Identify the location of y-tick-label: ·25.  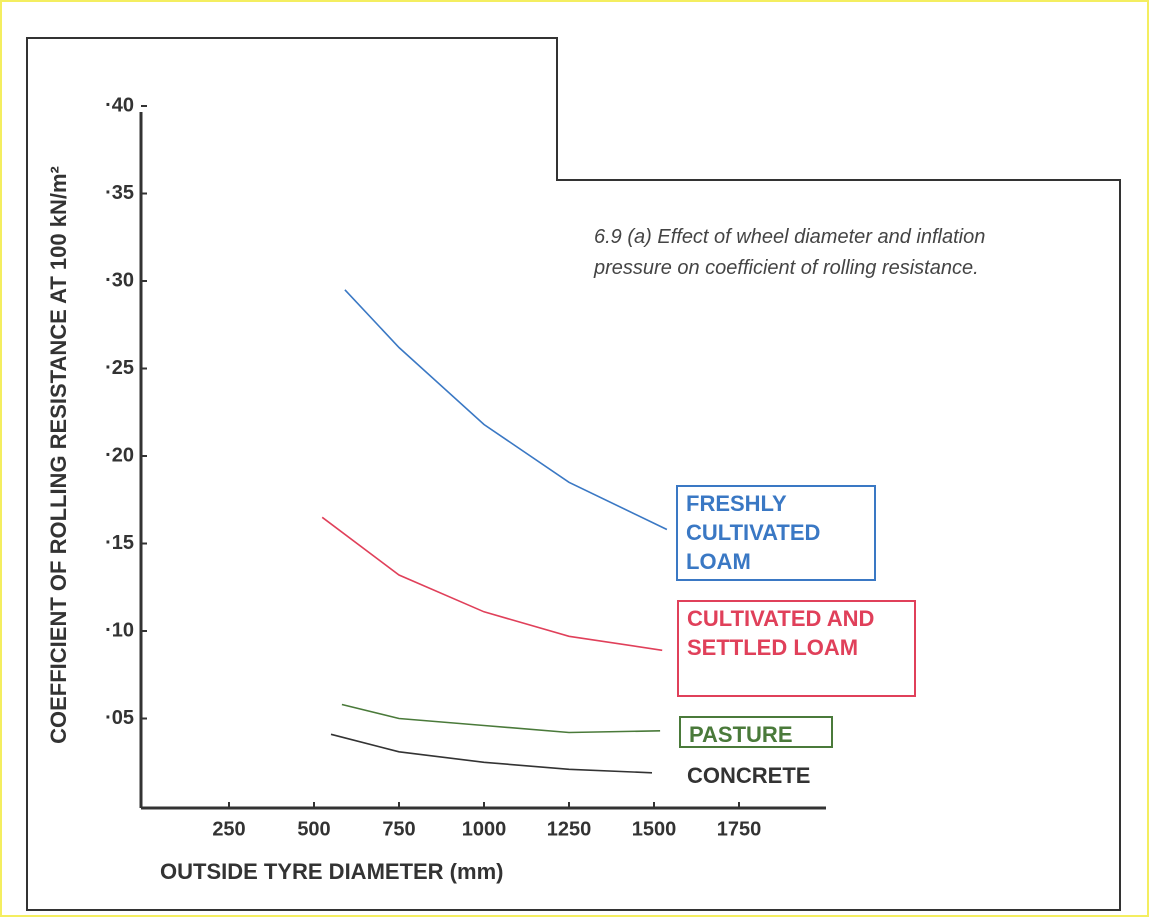
(119, 368).